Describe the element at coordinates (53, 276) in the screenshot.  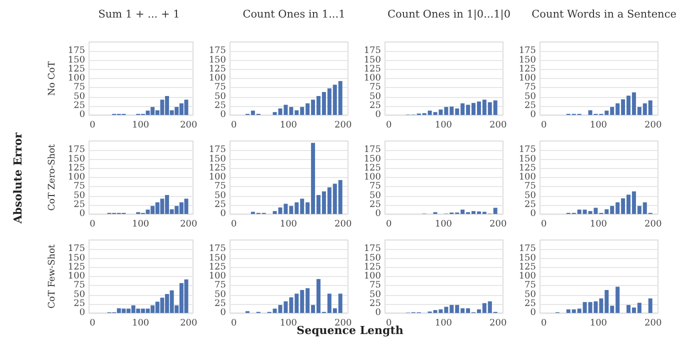
I see `y-axis-title: CoT Few-Shot` at that location.